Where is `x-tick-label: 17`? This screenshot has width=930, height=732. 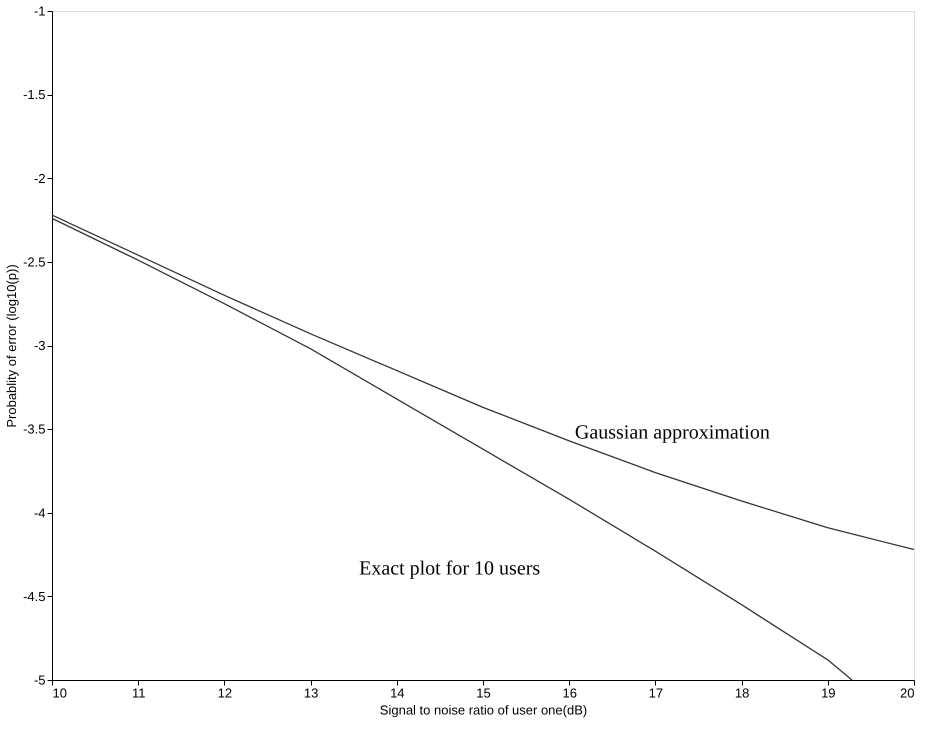
x-tick-label: 17 is located at coordinates (656, 693).